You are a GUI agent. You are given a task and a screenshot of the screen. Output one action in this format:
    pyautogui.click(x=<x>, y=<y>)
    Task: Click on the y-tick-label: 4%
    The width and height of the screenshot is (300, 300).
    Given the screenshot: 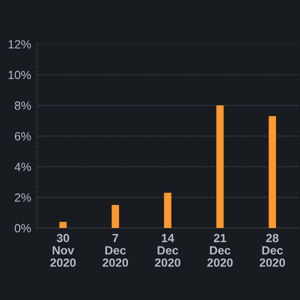 What is the action you would take?
    pyautogui.click(x=22, y=167)
    